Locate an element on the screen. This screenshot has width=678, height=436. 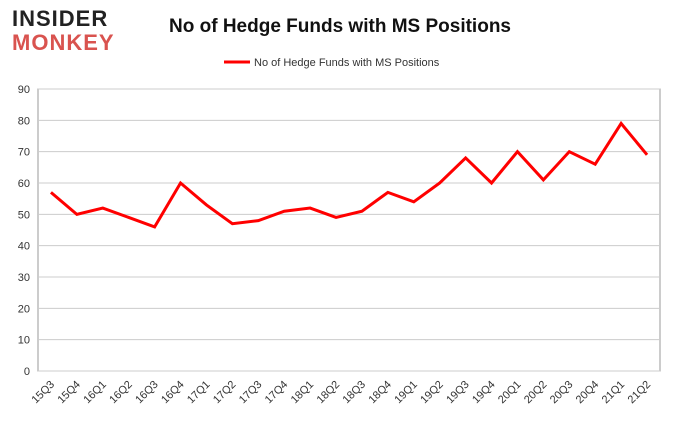
x-tick-label: 15Q4 is located at coordinates (69, 393).